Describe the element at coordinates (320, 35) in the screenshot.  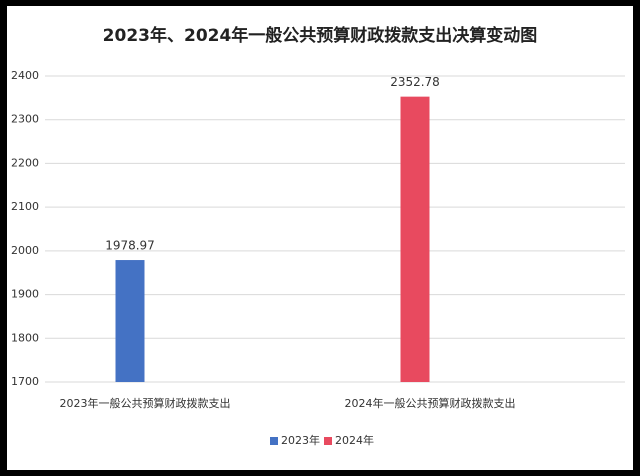
I see `chart-title: 2023年、2024年一般公共预算财政拨款支出决算变动图` at that location.